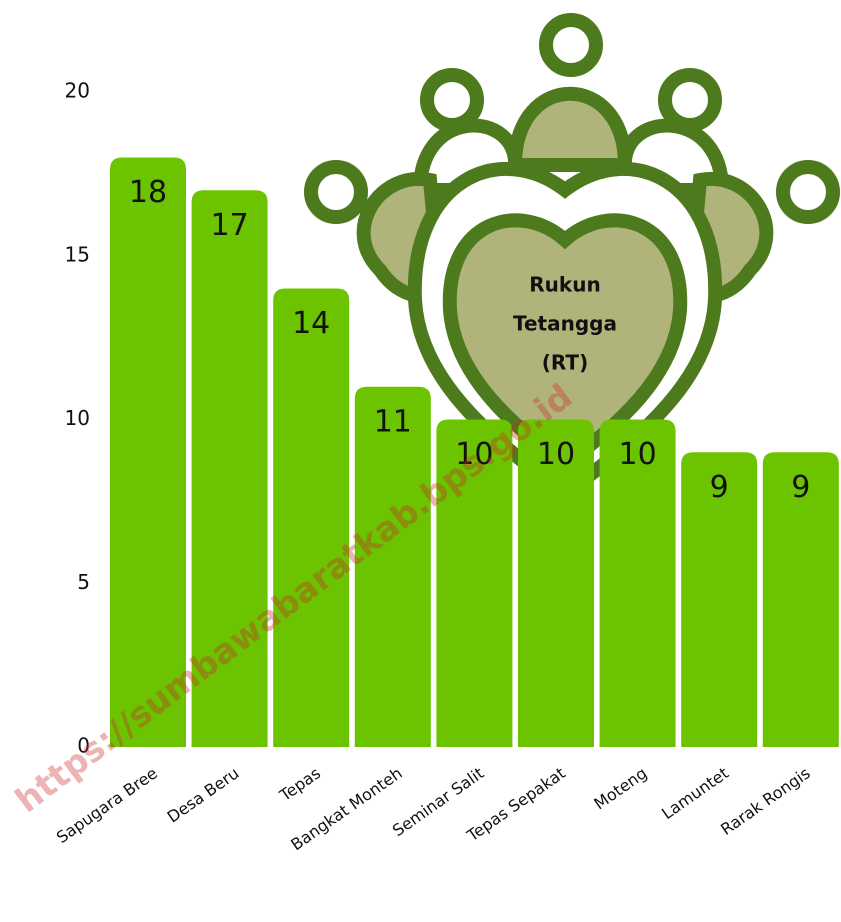 The width and height of the screenshot is (841, 922). What do you see at coordinates (695, 793) in the screenshot?
I see `x-tick-label: Lamuntet` at bounding box center [695, 793].